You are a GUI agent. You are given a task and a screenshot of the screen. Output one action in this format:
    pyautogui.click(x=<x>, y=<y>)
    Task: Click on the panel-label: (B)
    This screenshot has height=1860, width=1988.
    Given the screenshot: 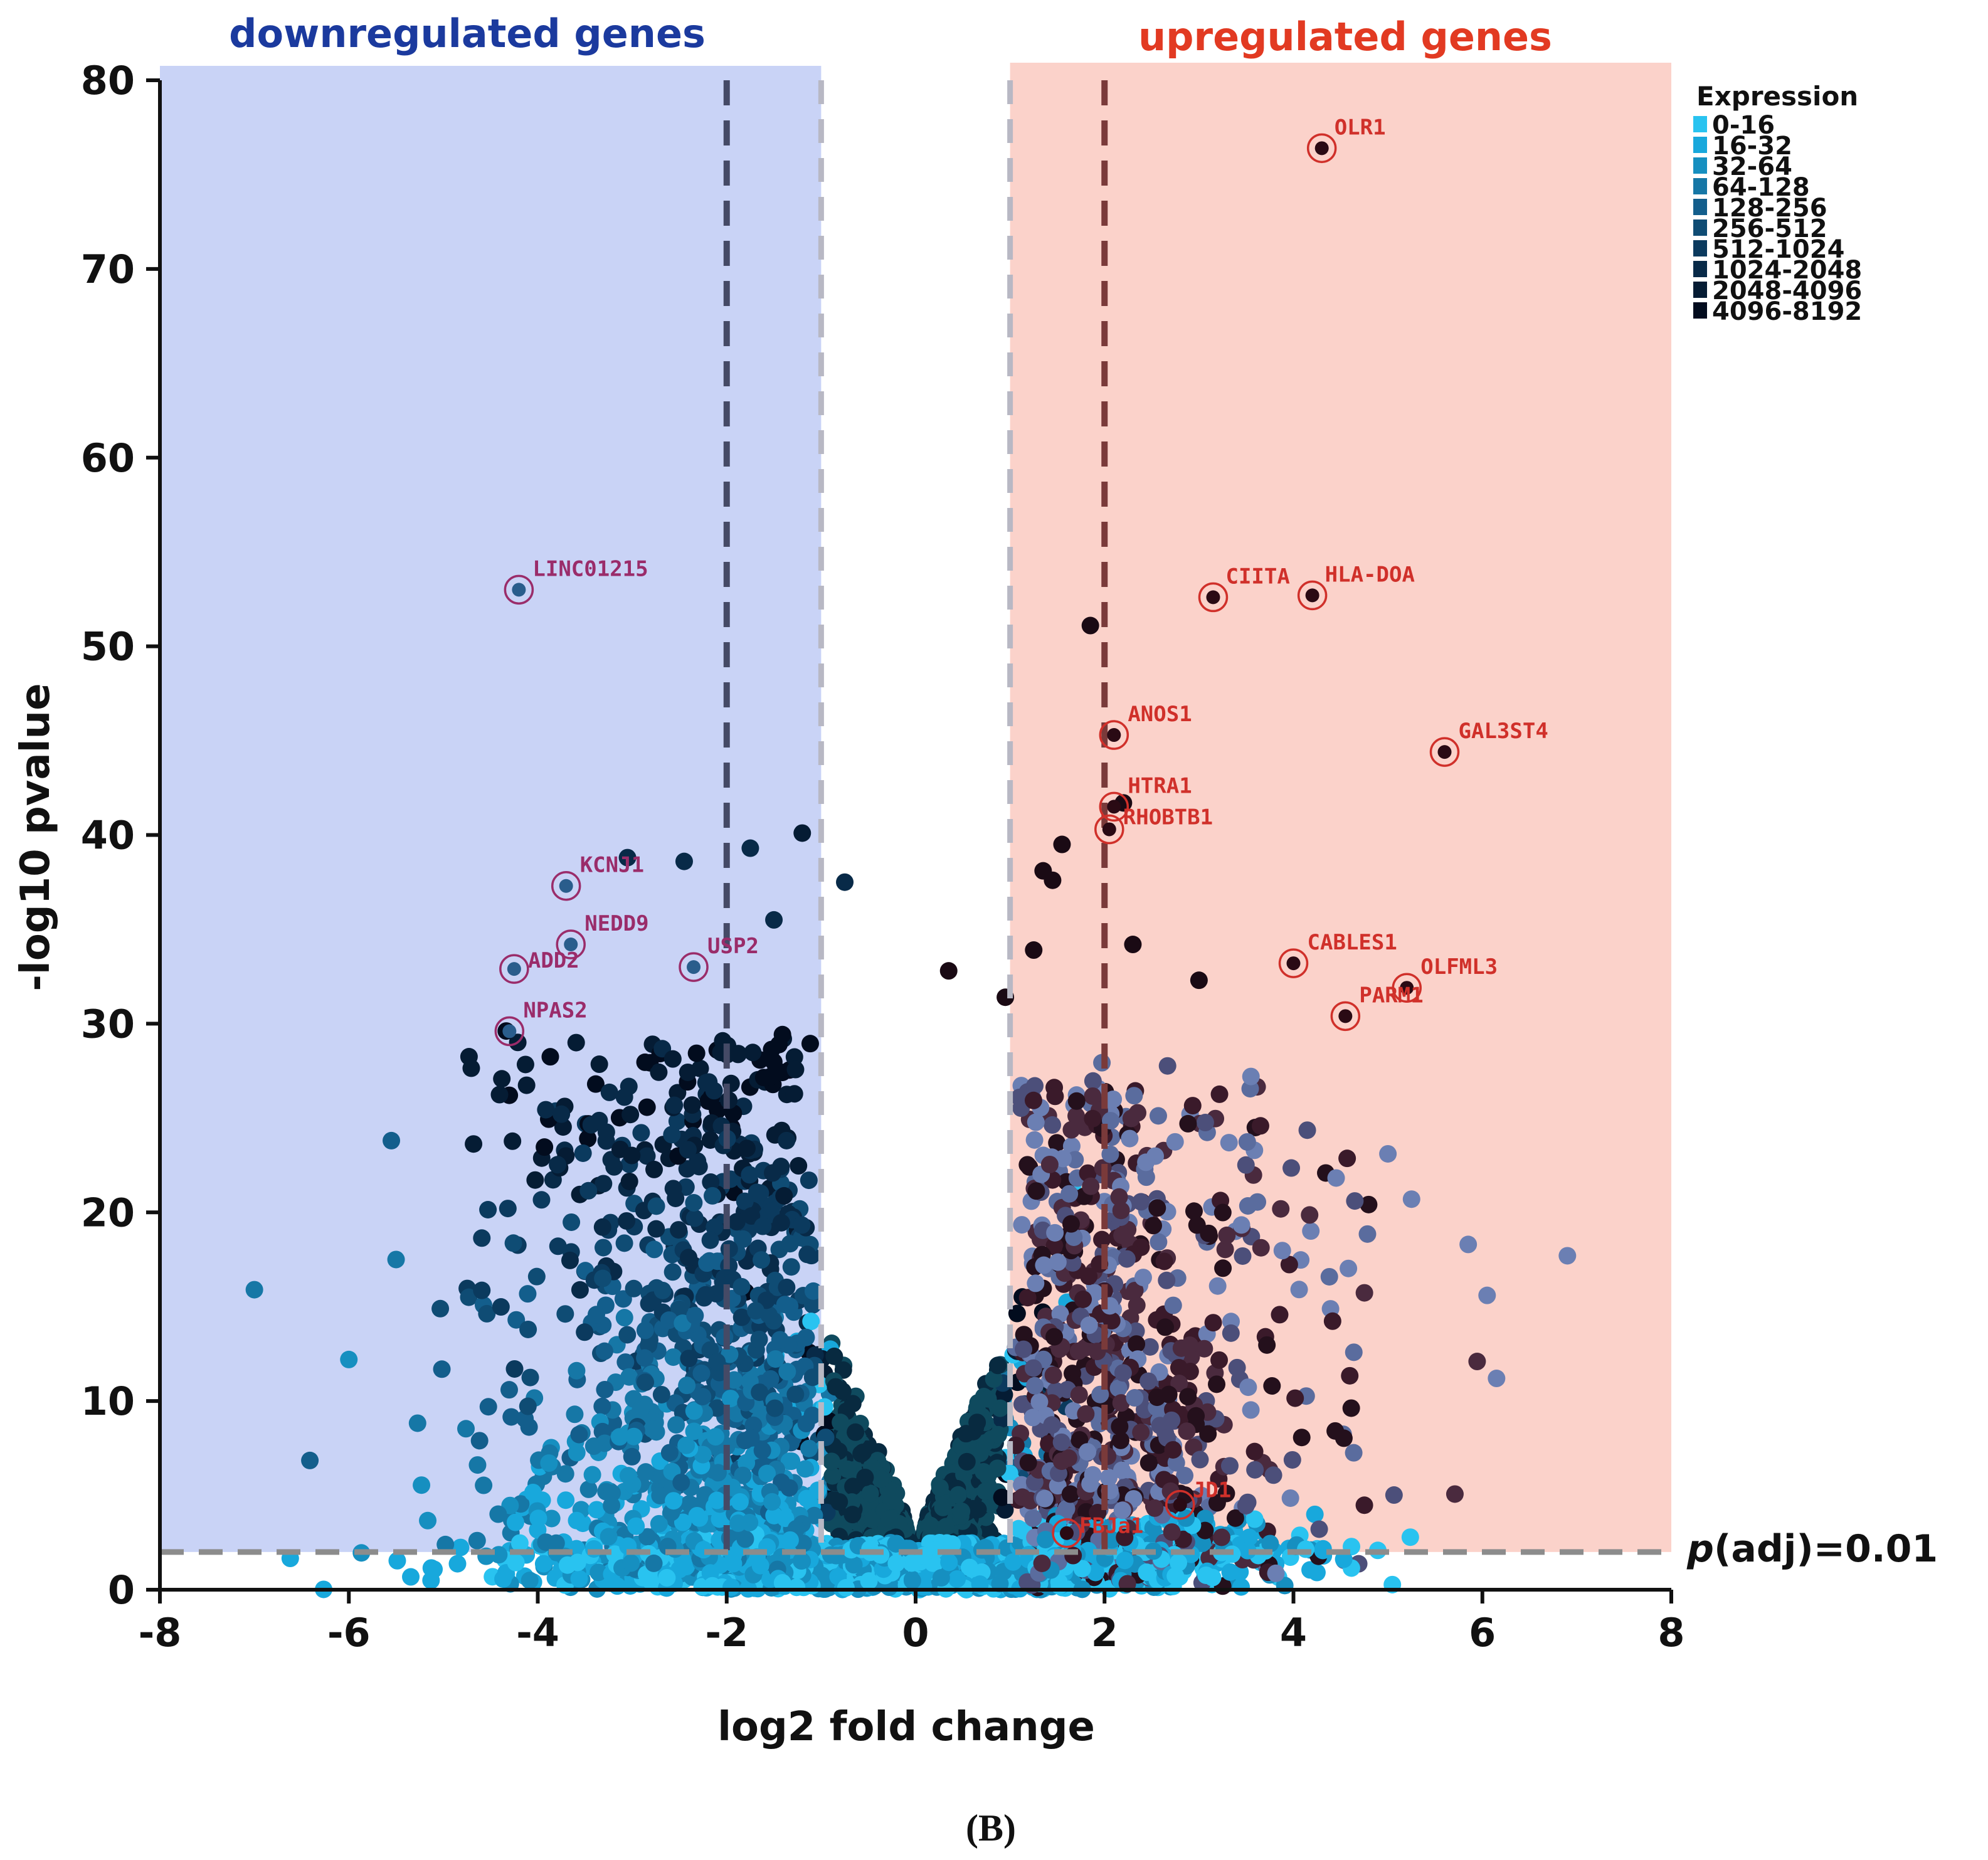 What is the action you would take?
    pyautogui.click(x=991, y=1828)
    